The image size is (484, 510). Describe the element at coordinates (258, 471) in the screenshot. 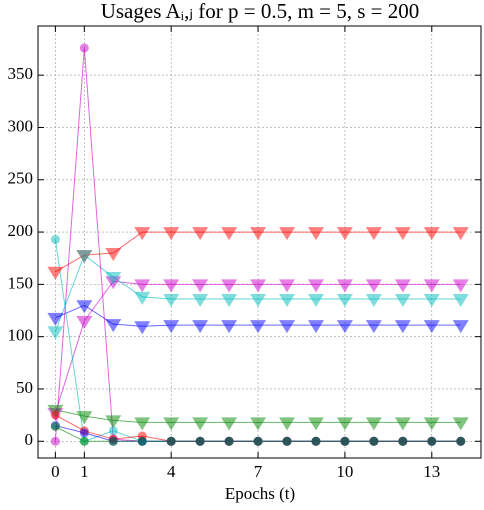

I see `x-tick-label: 7` at that location.